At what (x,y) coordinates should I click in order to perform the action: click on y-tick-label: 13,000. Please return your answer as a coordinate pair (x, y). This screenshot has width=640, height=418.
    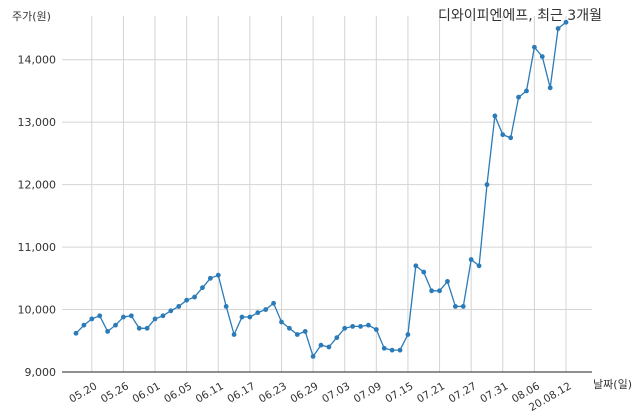
    Looking at the image, I should click on (37, 122).